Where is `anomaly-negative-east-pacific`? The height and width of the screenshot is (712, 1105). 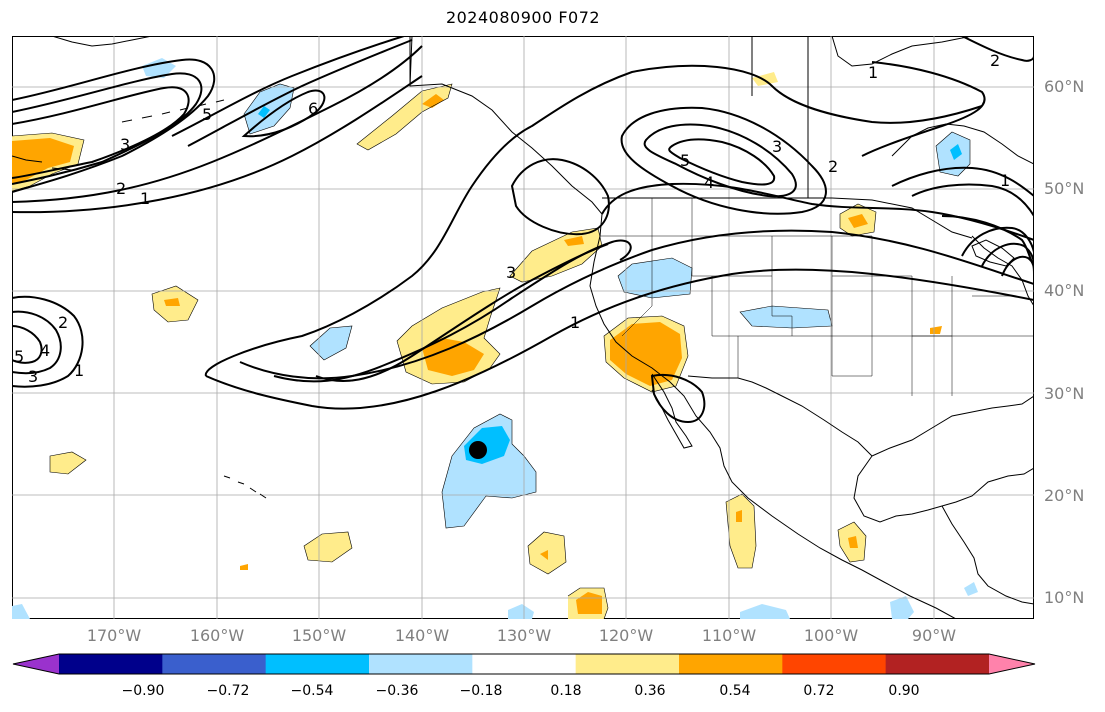 anomaly-negative-east-pacific is located at coordinates (331, 343).